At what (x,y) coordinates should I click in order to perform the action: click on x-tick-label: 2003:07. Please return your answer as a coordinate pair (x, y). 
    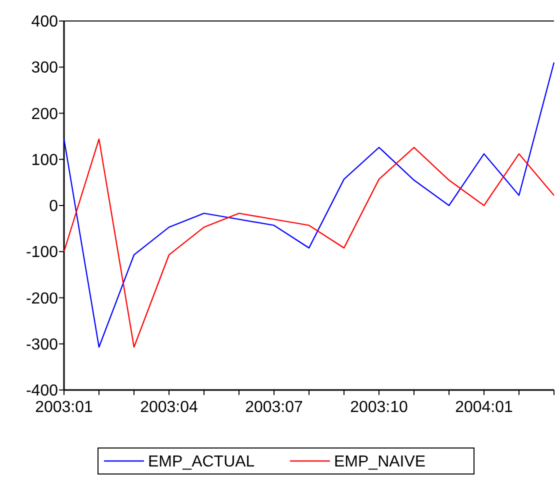
    Looking at the image, I should click on (274, 407).